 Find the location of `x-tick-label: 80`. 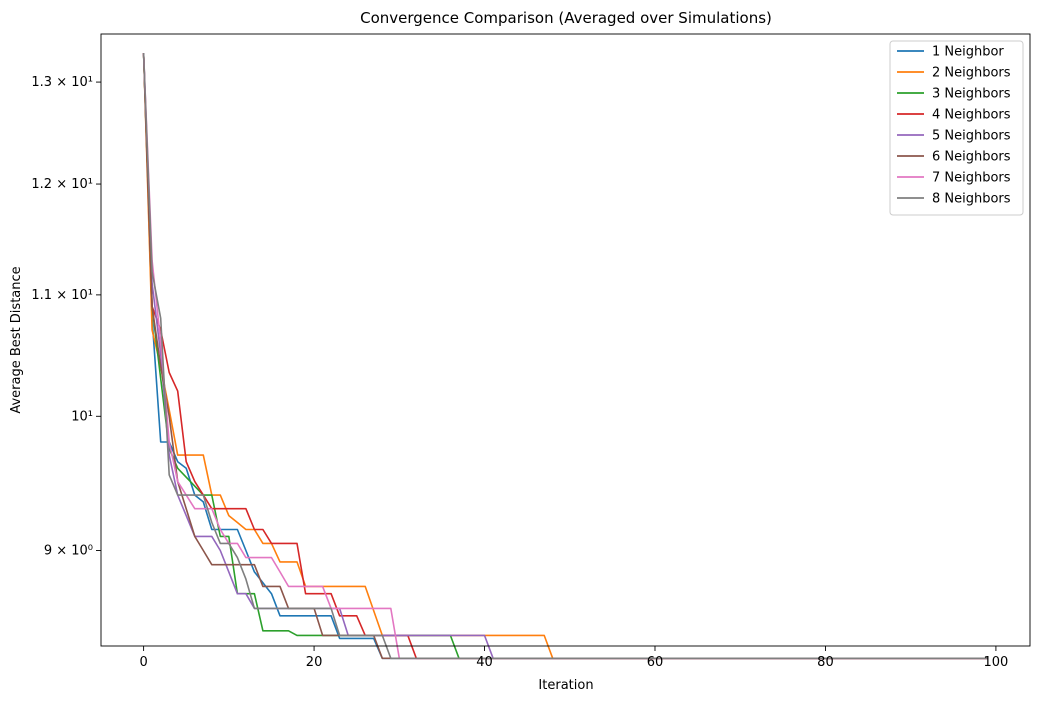

x-tick-label: 80 is located at coordinates (825, 662).